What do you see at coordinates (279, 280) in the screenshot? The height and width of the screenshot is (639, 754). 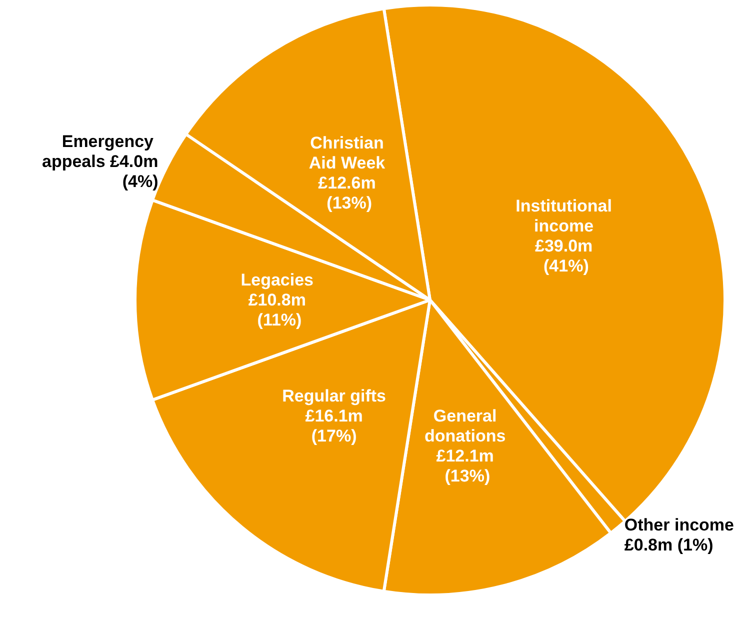 I see `slice-label: Legacies` at bounding box center [279, 280].